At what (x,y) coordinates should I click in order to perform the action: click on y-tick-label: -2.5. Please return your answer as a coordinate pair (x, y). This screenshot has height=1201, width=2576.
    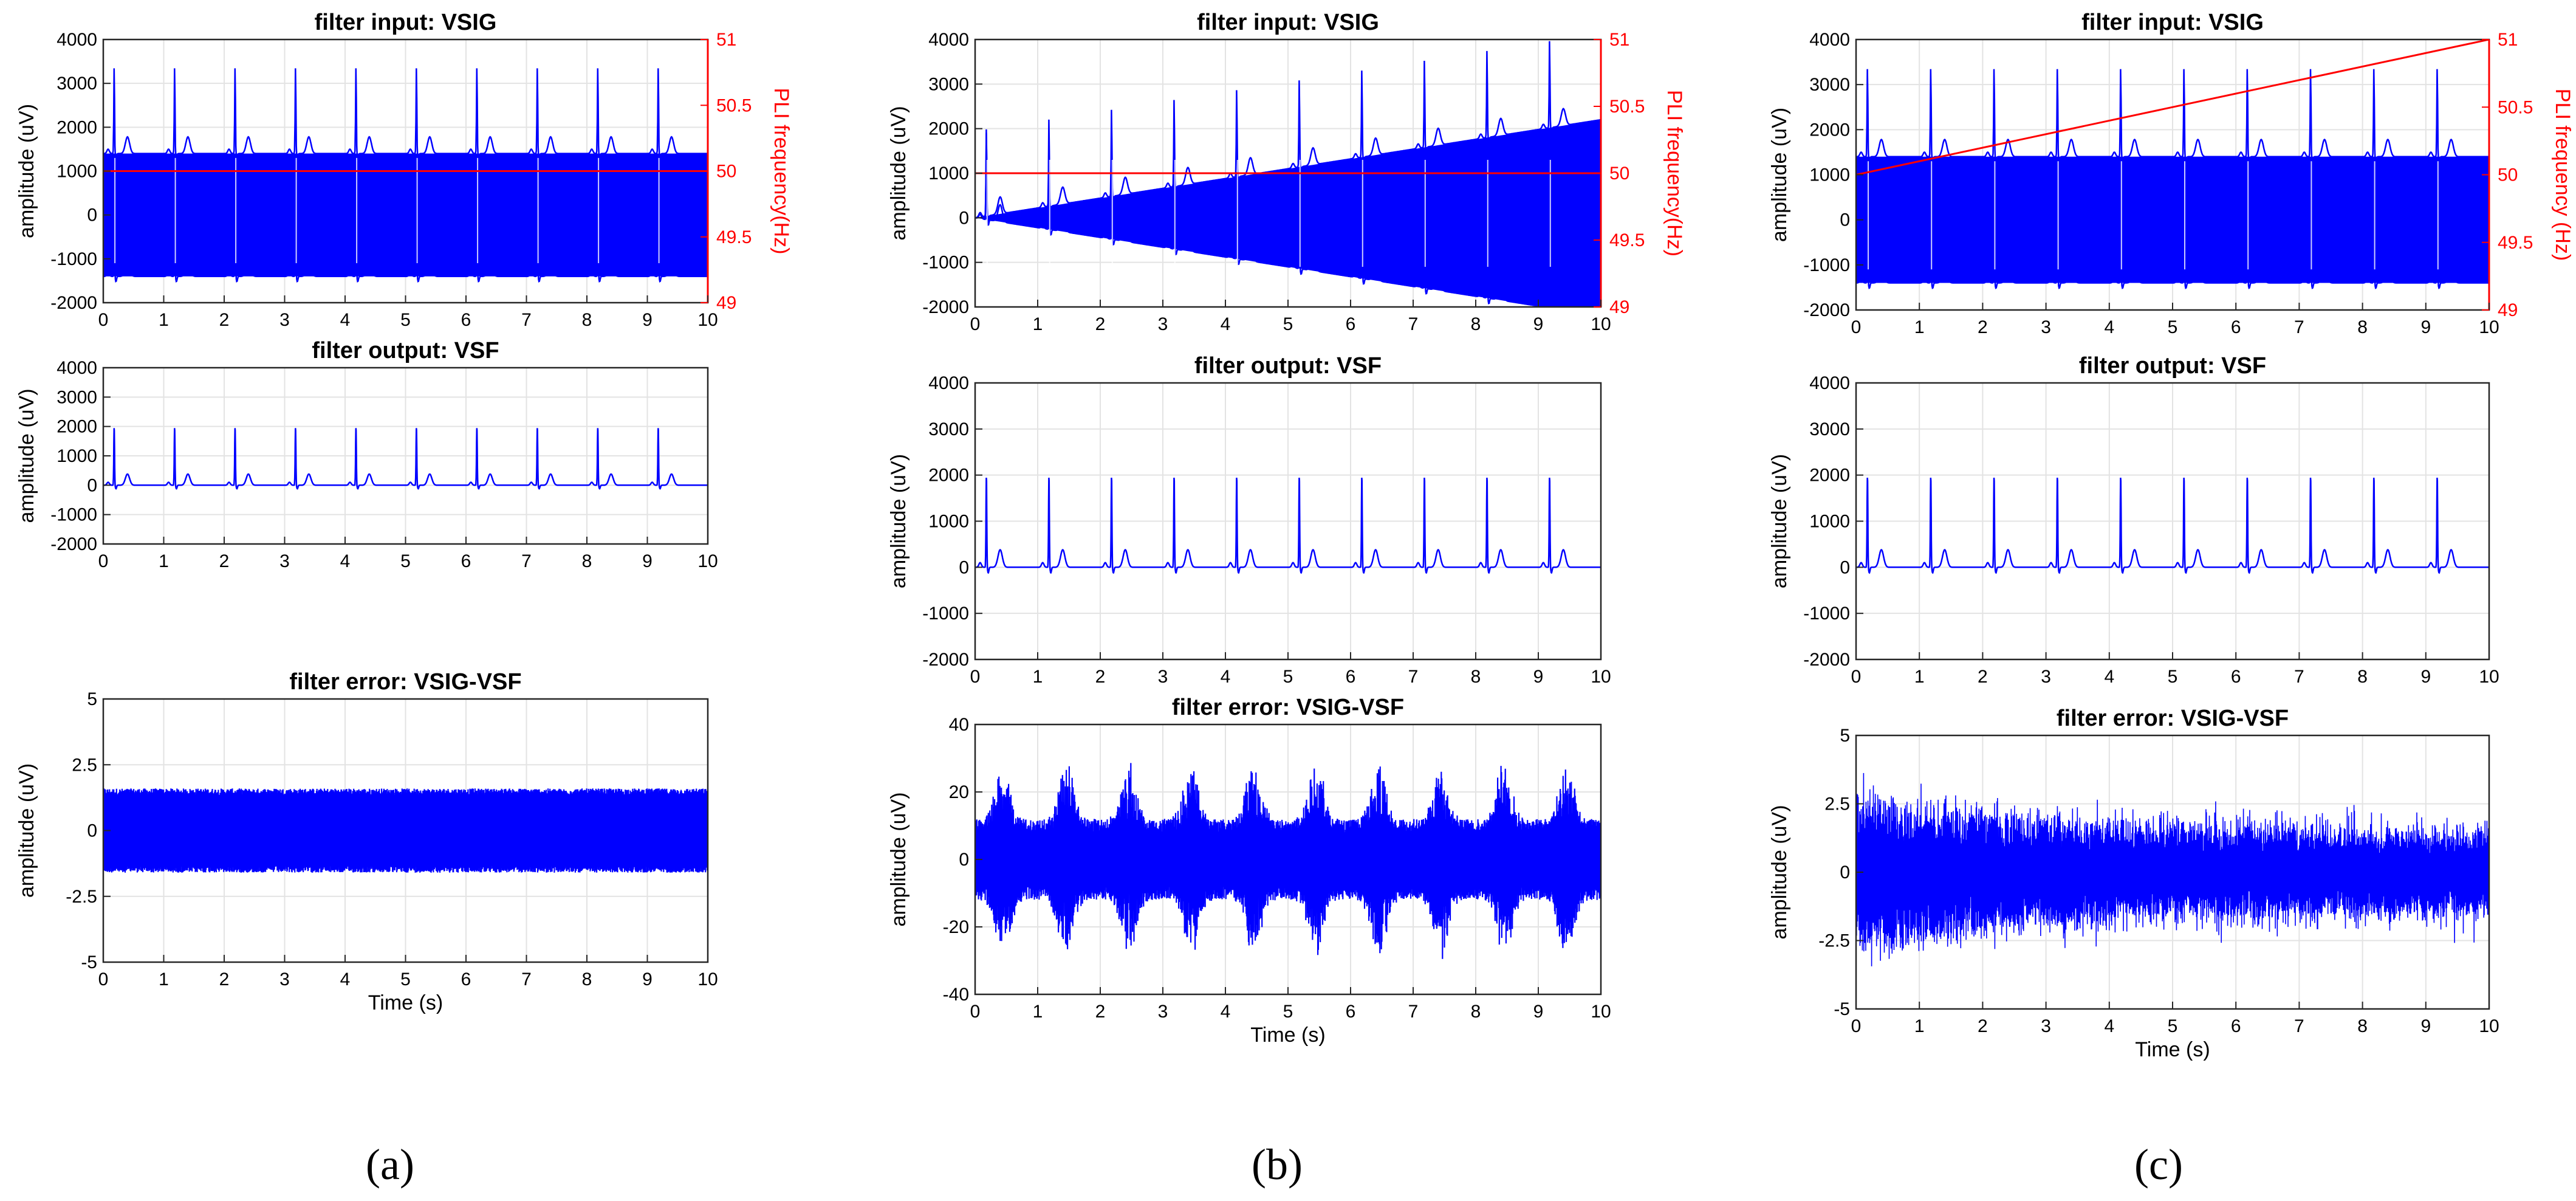
    Looking at the image, I should click on (81, 897).